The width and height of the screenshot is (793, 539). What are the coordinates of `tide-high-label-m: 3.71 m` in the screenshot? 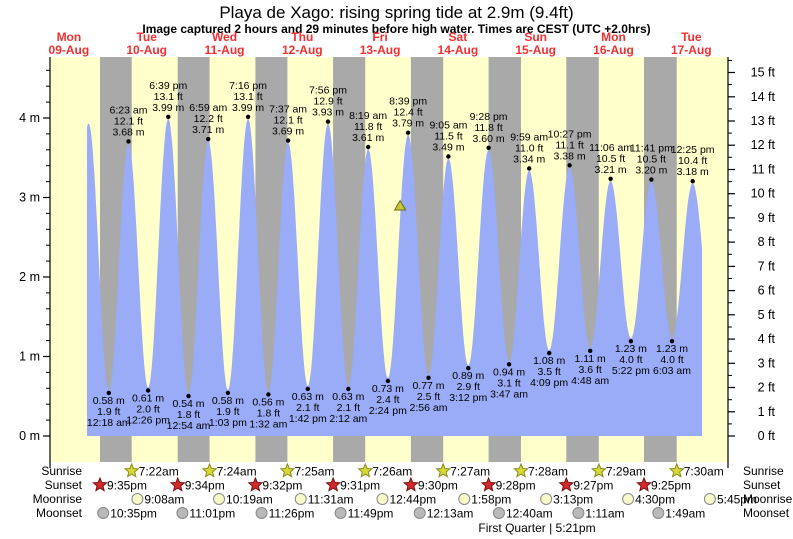 It's located at (208, 130).